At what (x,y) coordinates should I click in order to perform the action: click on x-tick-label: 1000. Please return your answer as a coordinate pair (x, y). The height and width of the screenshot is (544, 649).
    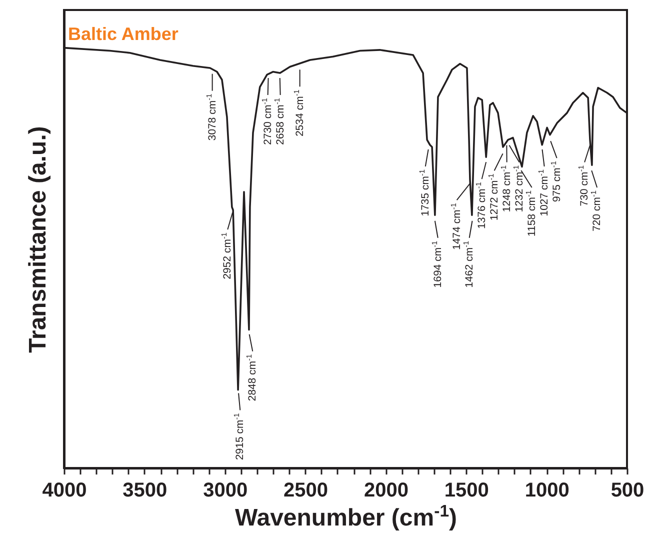
    Looking at the image, I should click on (547, 491).